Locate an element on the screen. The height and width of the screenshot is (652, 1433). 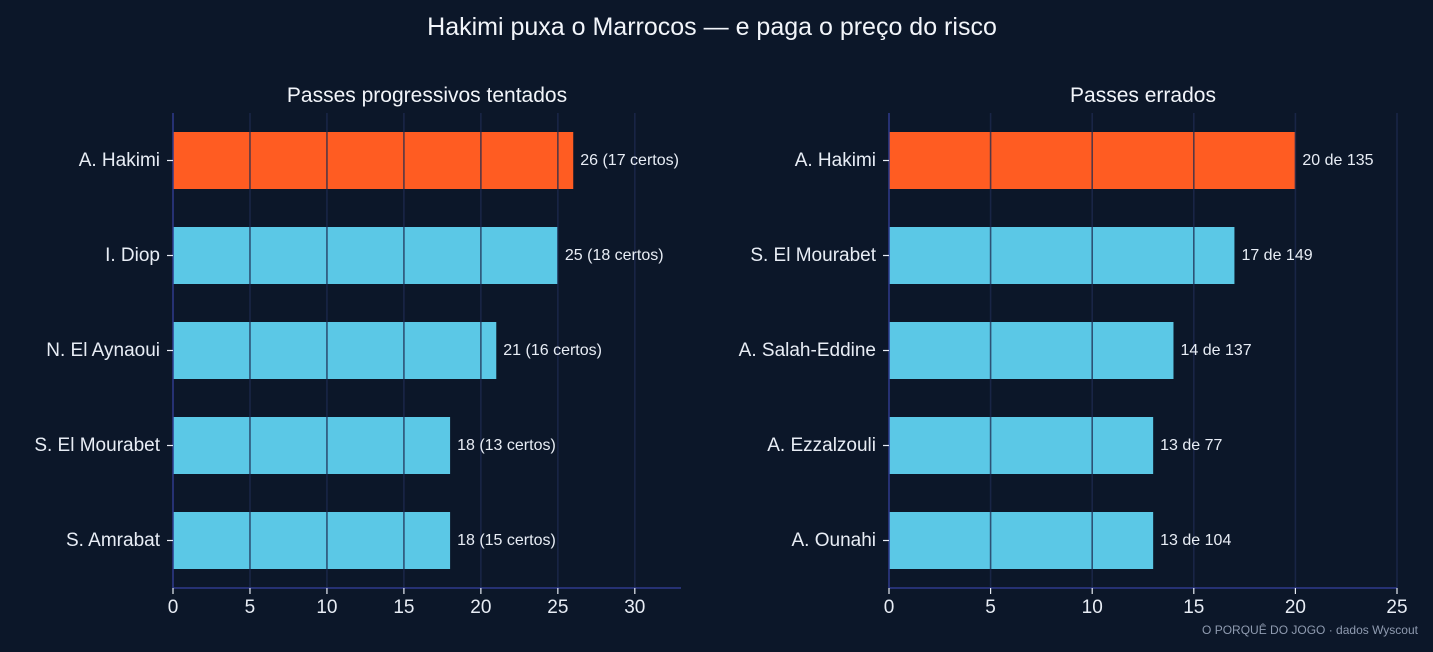
data-label: 18 (15 certos) is located at coordinates (506, 540).